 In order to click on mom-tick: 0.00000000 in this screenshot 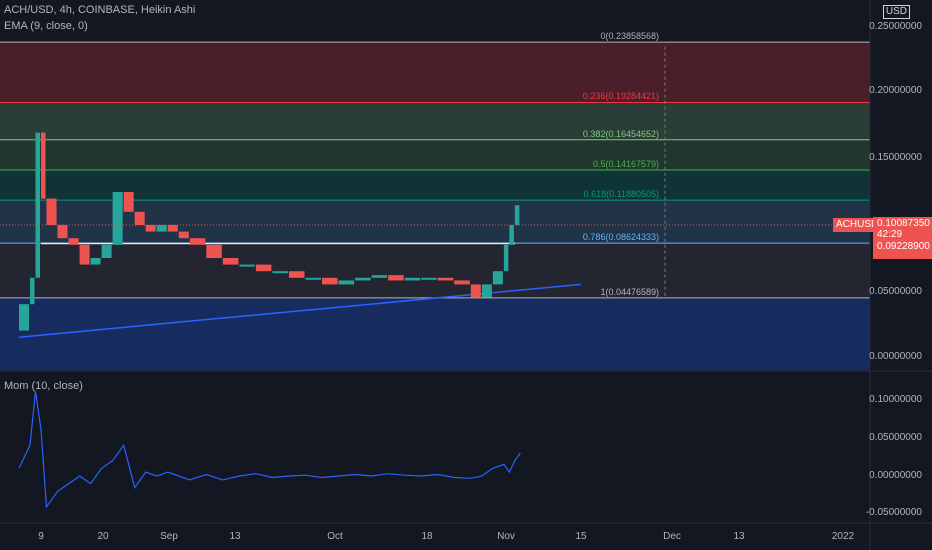, I will do `click(895, 475)`.